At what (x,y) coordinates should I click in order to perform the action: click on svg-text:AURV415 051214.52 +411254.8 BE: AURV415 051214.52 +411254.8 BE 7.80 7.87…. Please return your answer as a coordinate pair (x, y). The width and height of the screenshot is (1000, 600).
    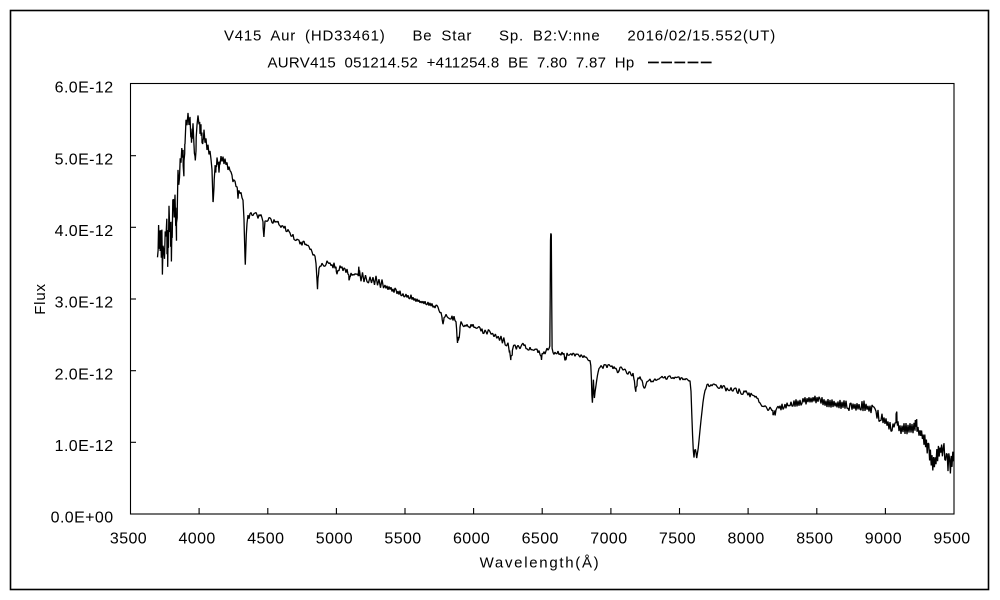
    Looking at the image, I should click on (451, 62).